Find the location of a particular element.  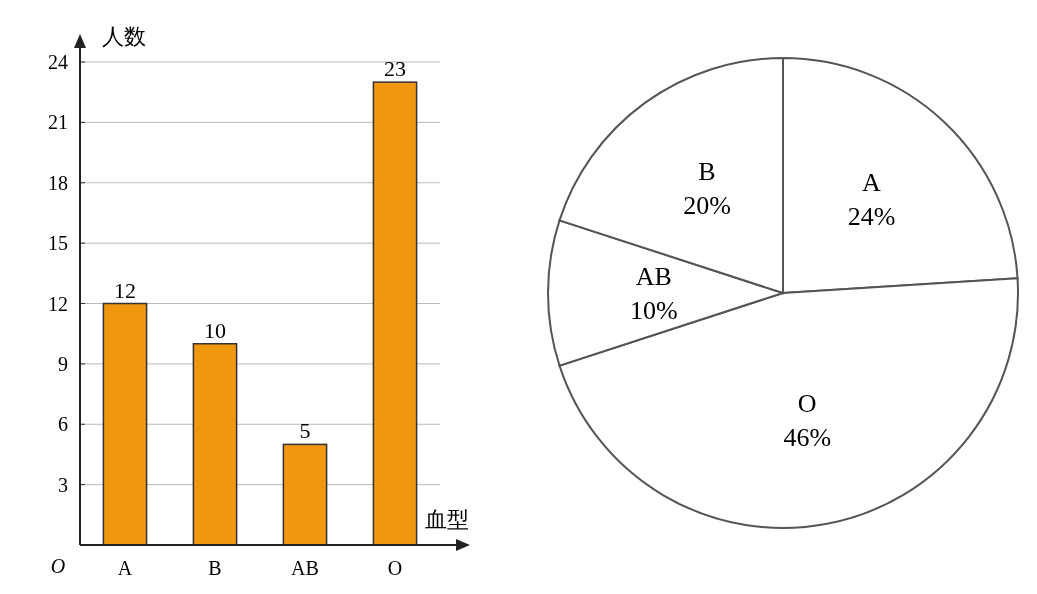

y-tick-label: 12 is located at coordinates (58, 303).